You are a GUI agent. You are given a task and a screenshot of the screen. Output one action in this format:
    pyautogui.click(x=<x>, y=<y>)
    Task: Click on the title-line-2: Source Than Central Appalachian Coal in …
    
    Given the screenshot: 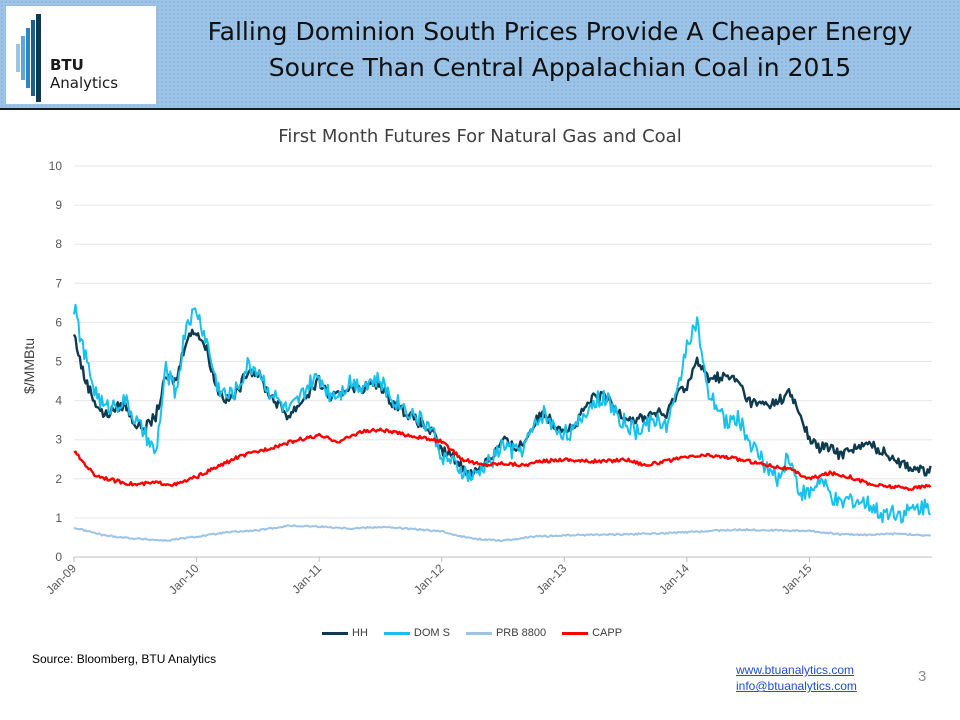 What is the action you would take?
    pyautogui.click(x=560, y=67)
    